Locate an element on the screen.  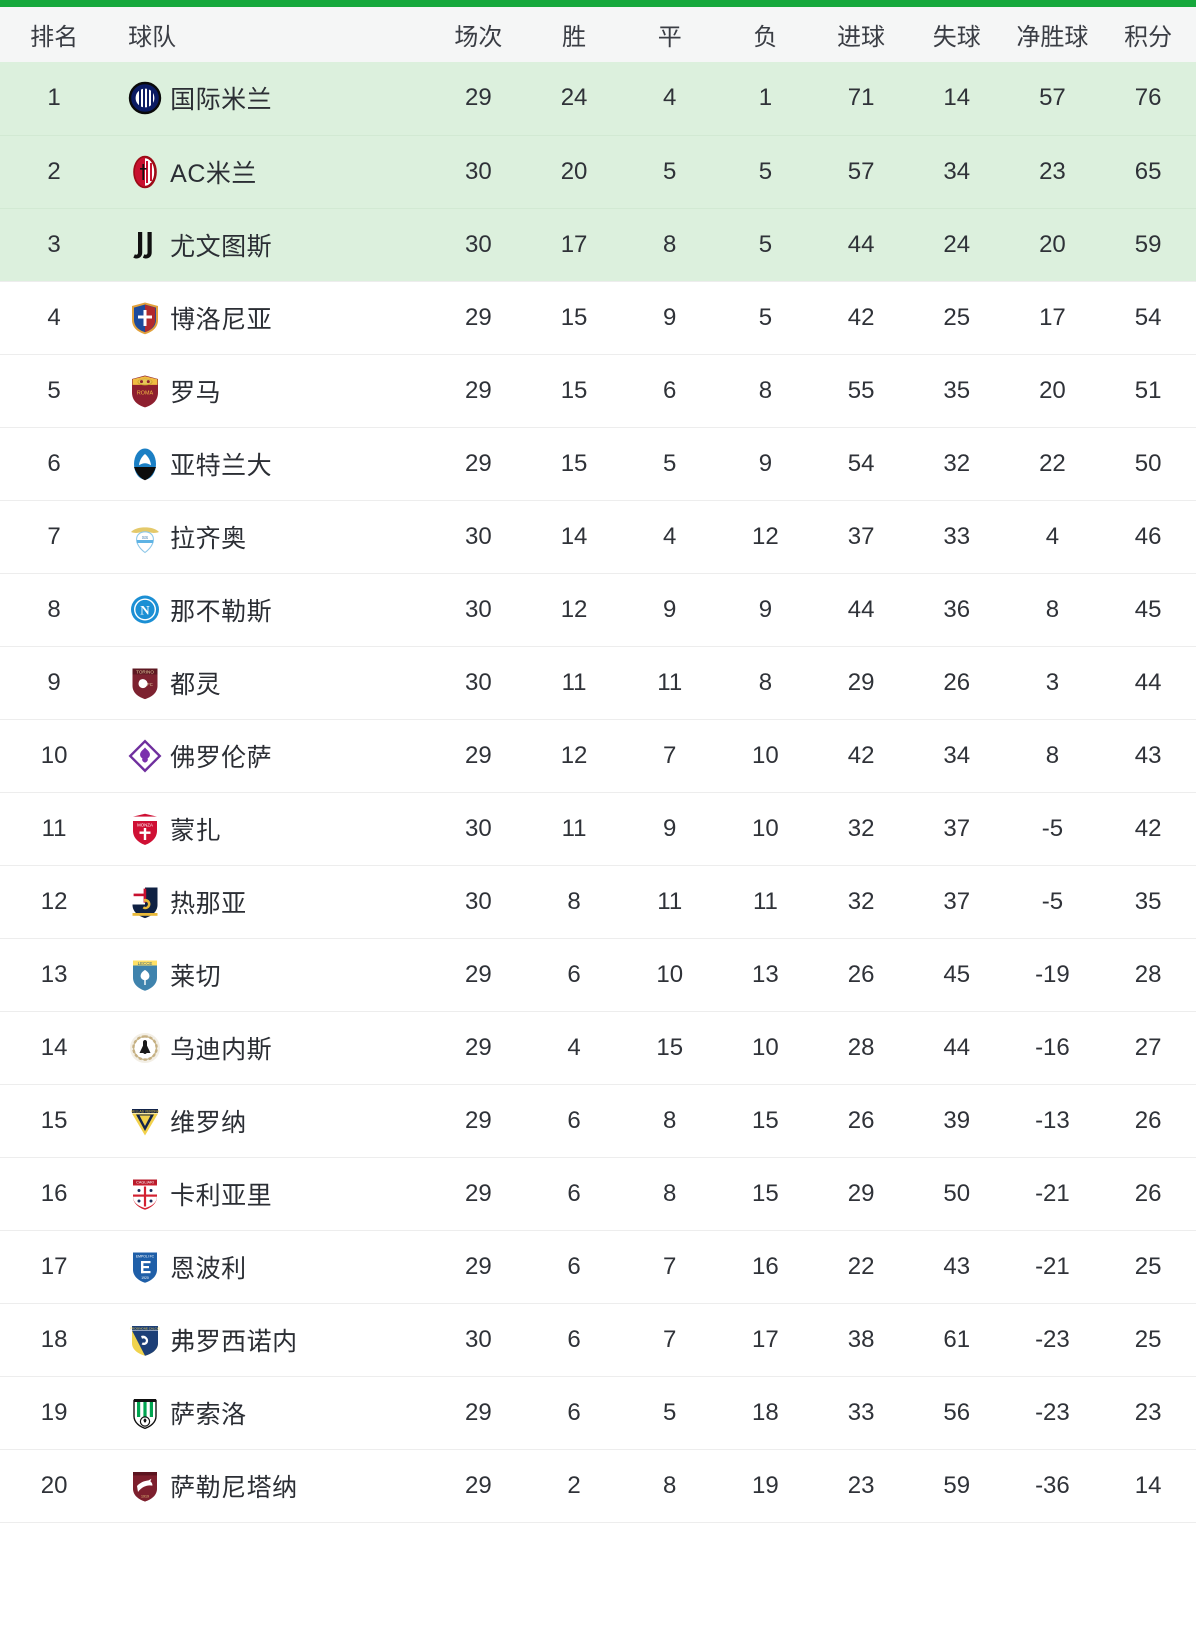
points-value: 51 is located at coordinates (1148, 390).